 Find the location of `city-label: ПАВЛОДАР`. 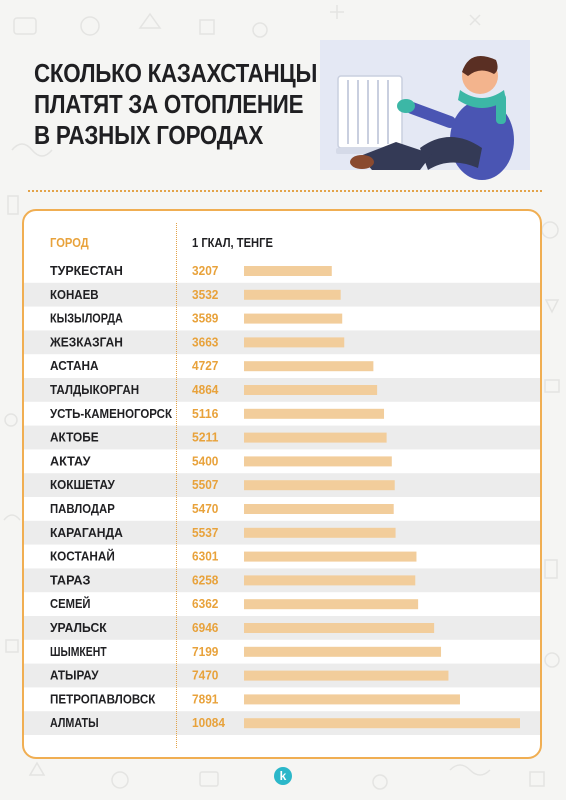

city-label: ПАВЛОДАР is located at coordinates (82, 508).